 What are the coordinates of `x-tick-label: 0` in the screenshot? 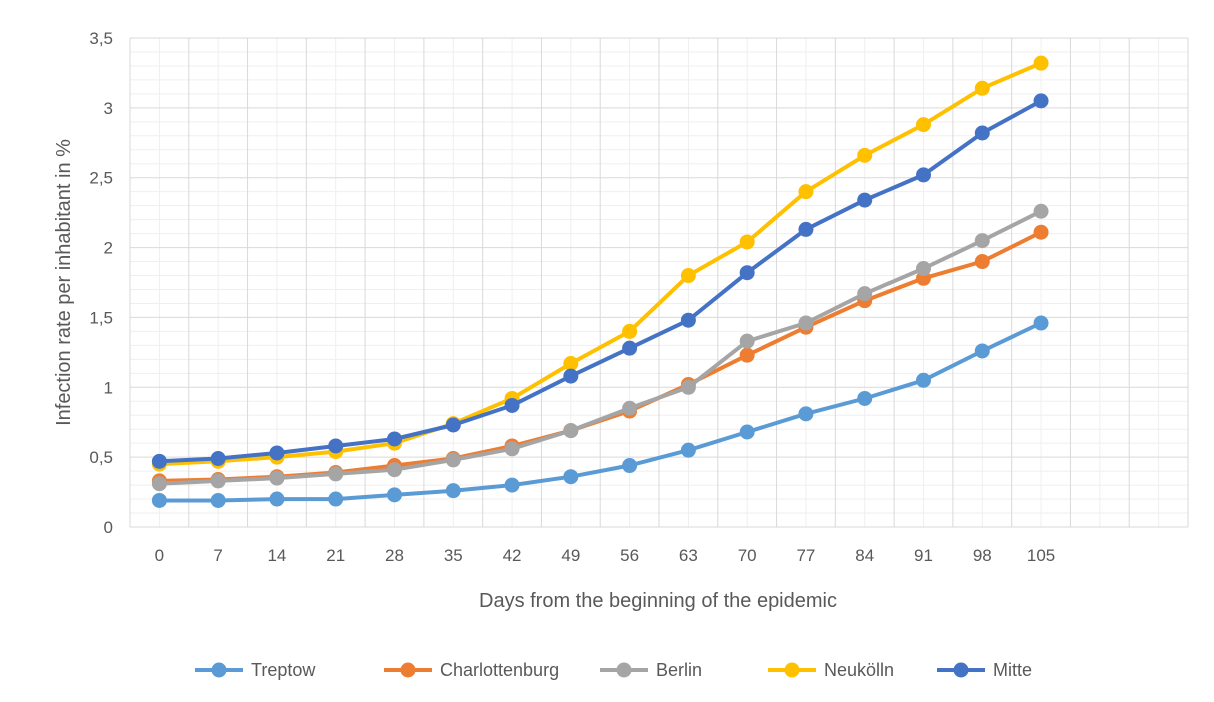 It's located at (159, 555).